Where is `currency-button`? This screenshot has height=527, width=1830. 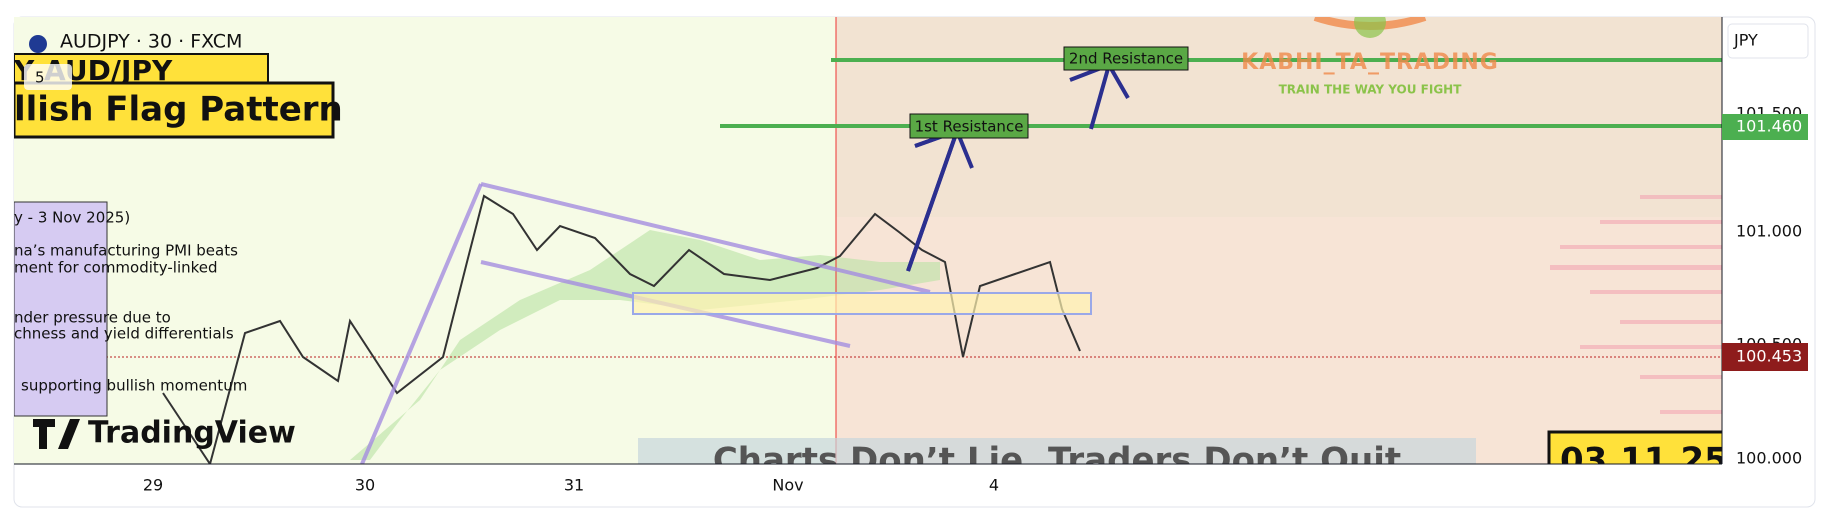 currency-button is located at coordinates (1768, 41).